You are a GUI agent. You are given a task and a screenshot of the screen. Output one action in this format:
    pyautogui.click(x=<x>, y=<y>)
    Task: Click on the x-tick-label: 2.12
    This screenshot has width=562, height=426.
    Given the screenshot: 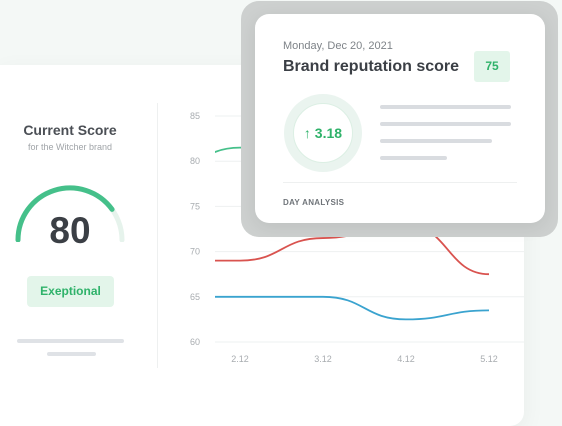 What is the action you would take?
    pyautogui.click(x=240, y=359)
    